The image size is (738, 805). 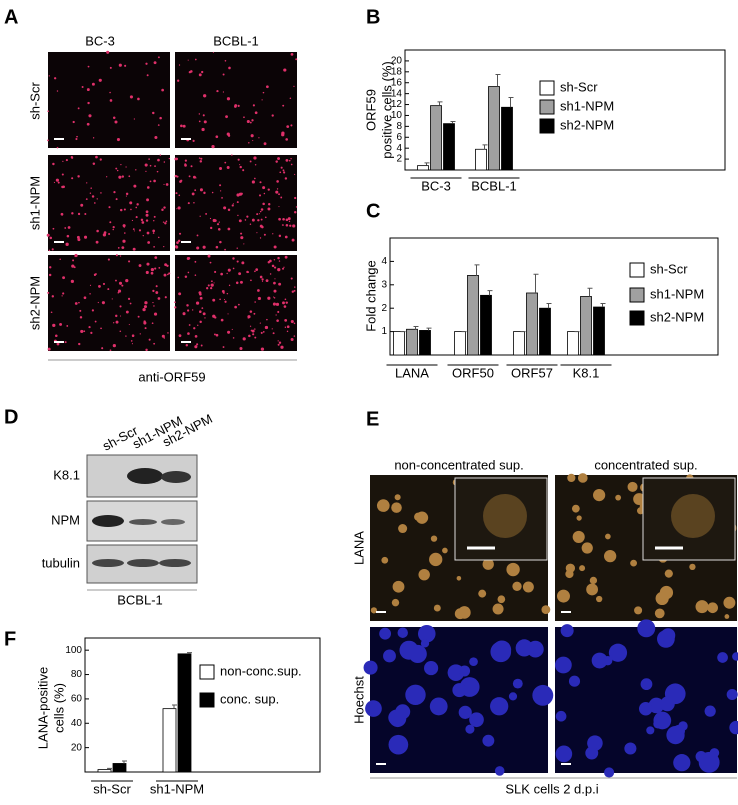 What do you see at coordinates (77, 699) in the screenshot?
I see `y-tick-label: 60` at bounding box center [77, 699].